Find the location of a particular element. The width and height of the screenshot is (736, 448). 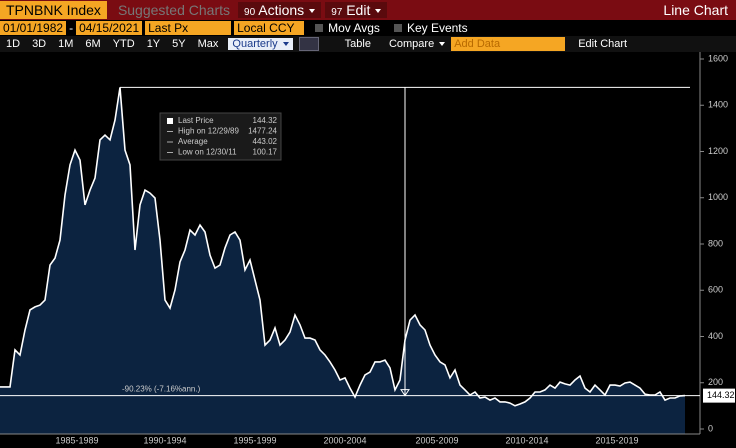

table-button: Table is located at coordinates (357, 44).